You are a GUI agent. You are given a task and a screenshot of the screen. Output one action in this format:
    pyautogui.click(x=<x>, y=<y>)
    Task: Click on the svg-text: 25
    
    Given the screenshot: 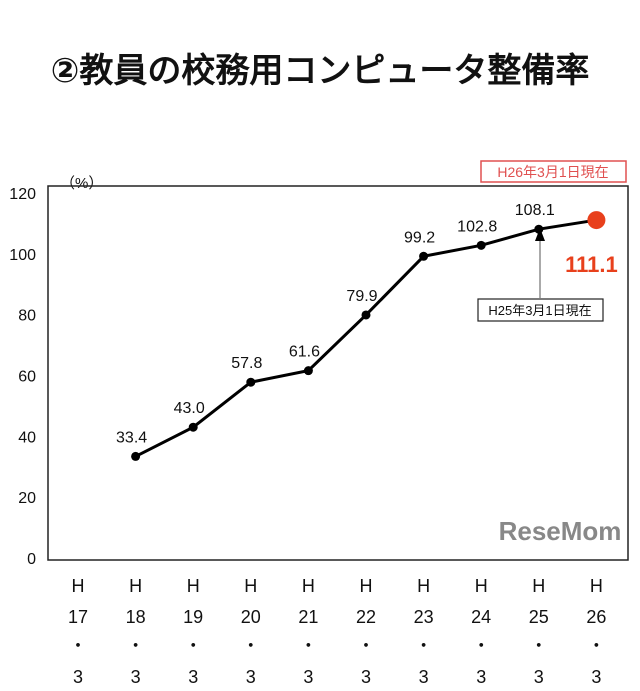 What is the action you would take?
    pyautogui.click(x=539, y=617)
    